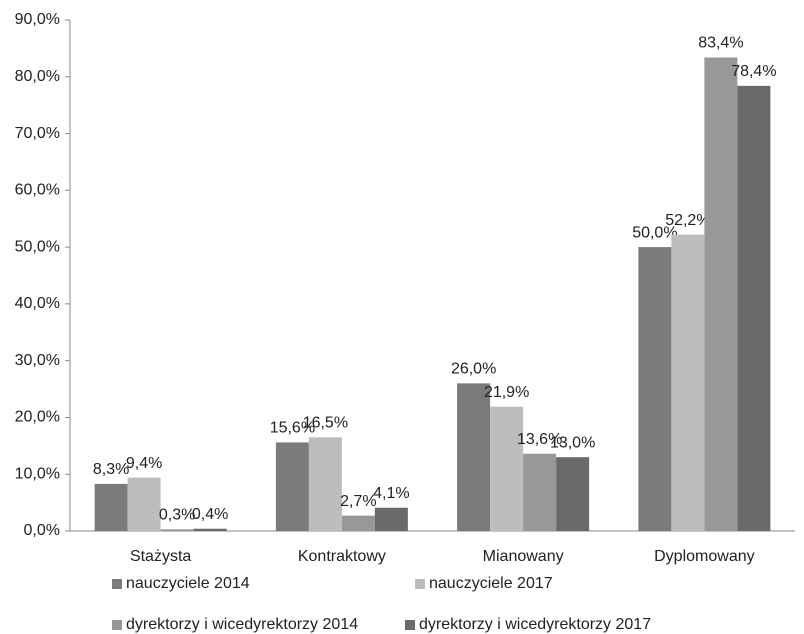  I want to click on y-tick-label: 40,0%, so click(37, 303).